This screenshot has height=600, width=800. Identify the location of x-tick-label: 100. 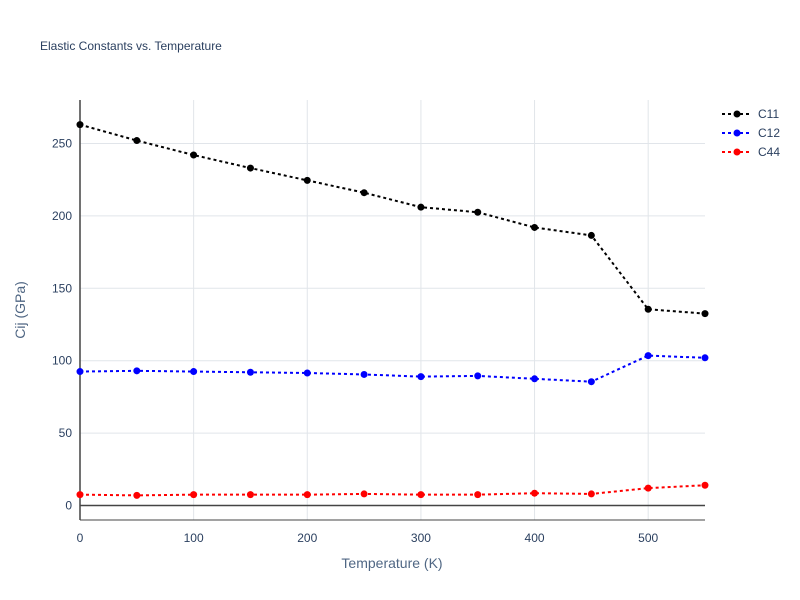
(194, 538).